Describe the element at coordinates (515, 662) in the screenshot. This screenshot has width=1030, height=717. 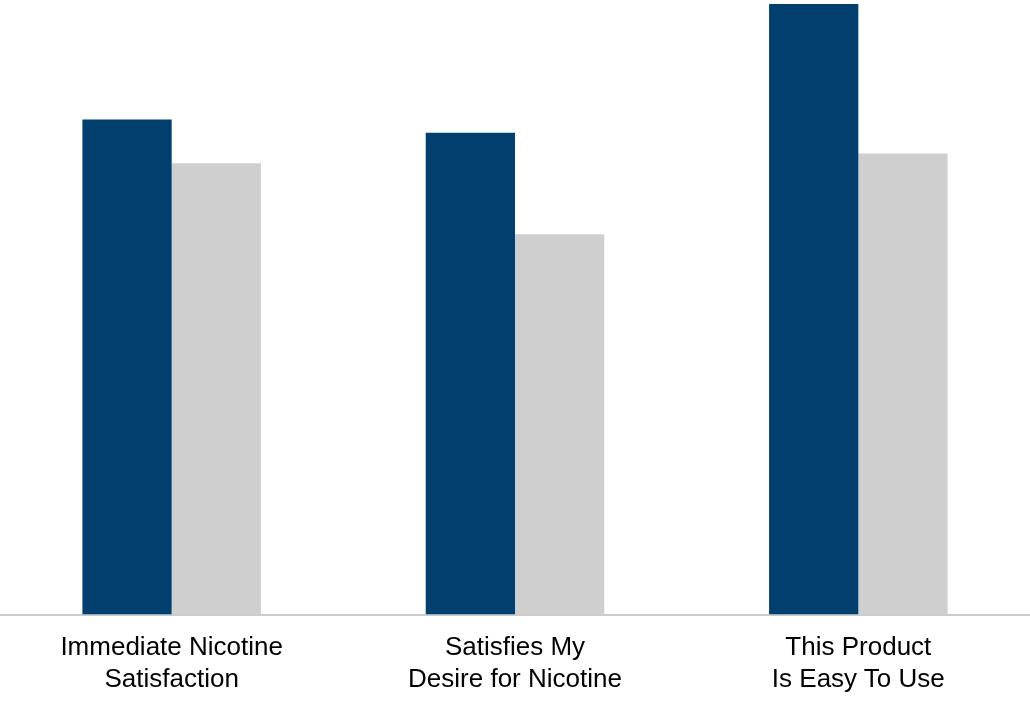
I see `x-tick-label: Satisfies My Desire for Nicotine` at that location.